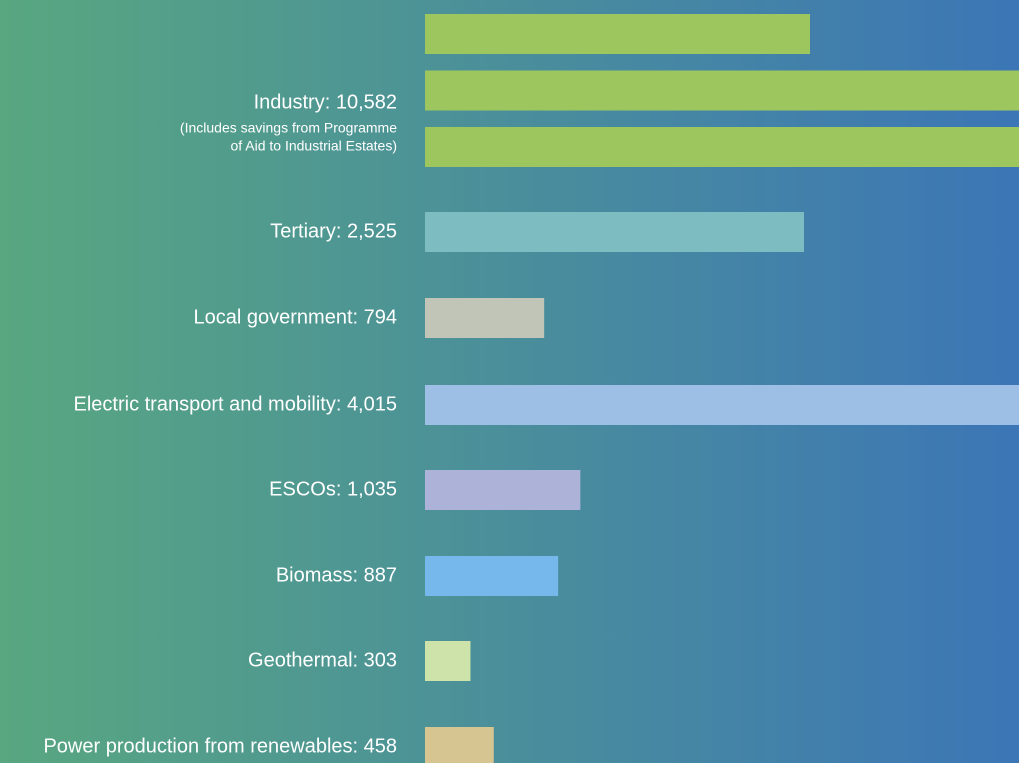  Describe the element at coordinates (295, 317) in the screenshot. I see `bar-label: Local government: 794` at that location.